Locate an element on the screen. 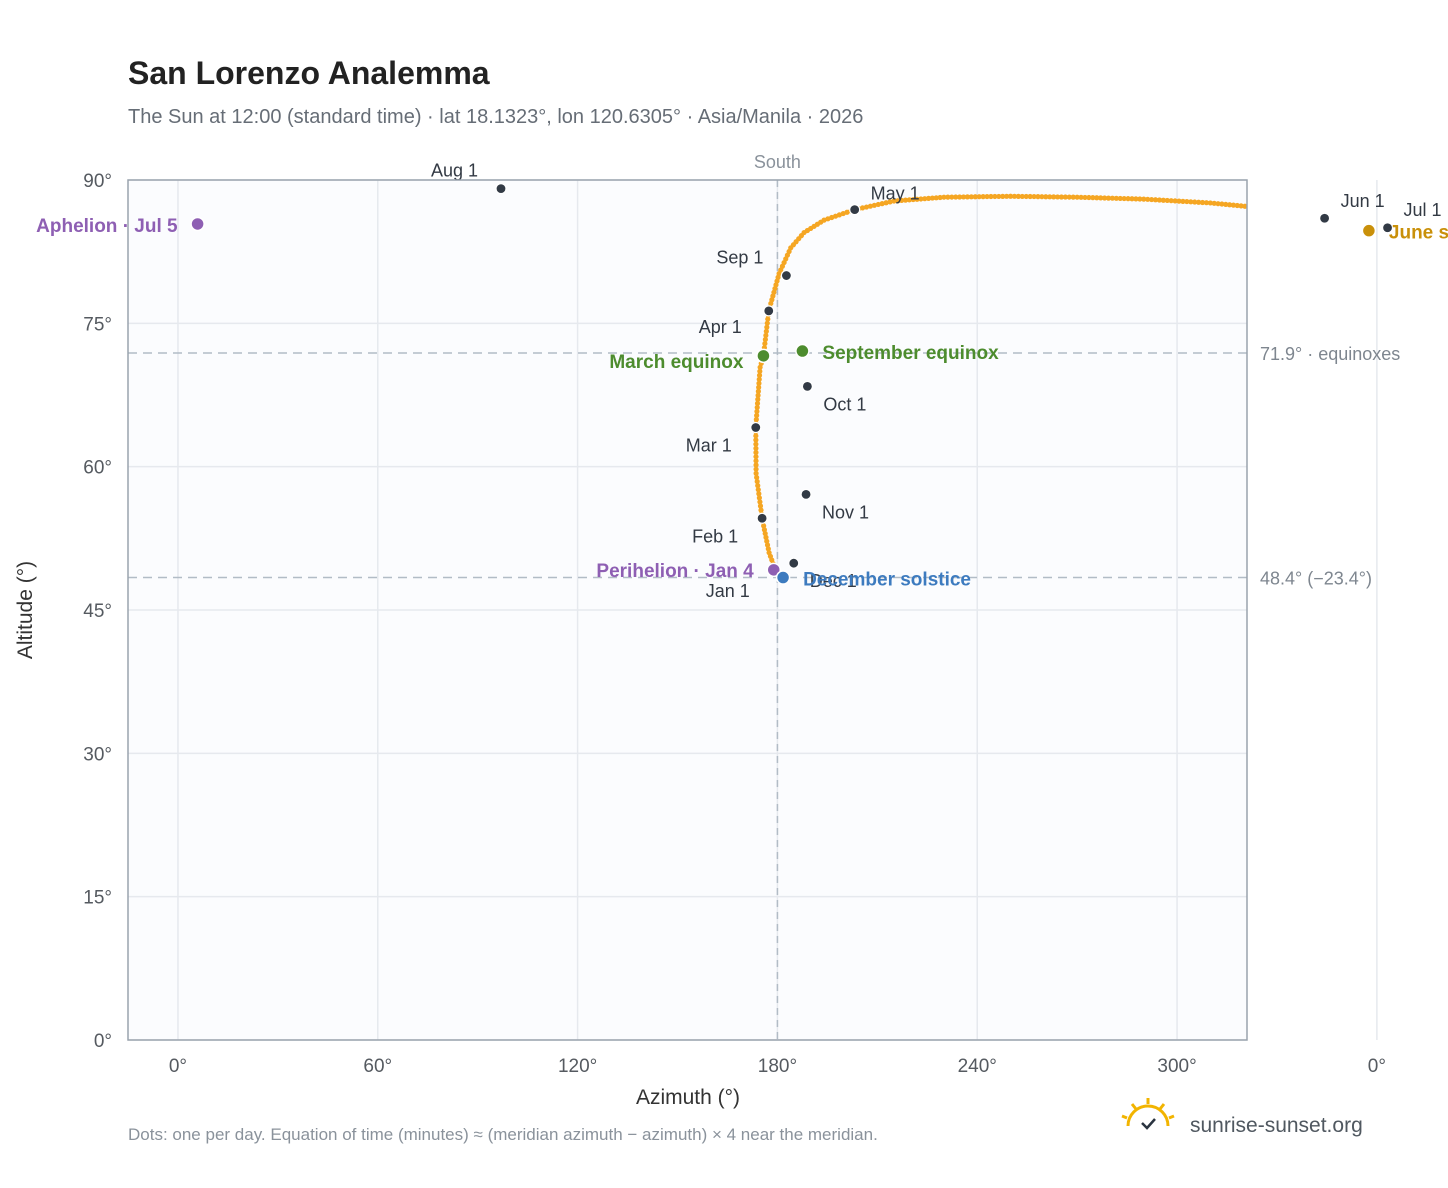 The height and width of the screenshot is (1188, 1448). event-label: March equinox is located at coordinates (676, 362).